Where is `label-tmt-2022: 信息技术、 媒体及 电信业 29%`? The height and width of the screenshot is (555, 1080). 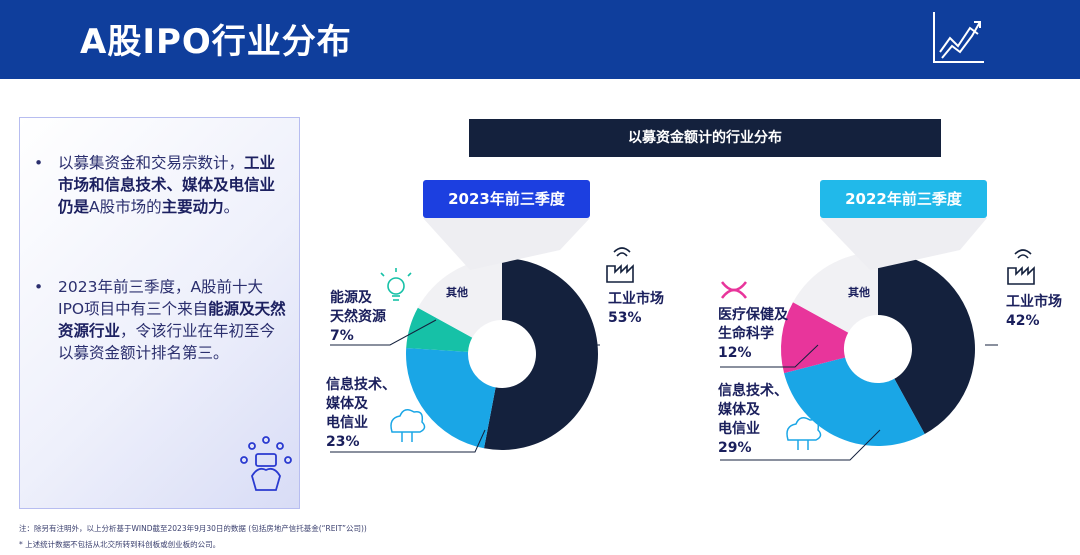
label-tmt-2022: 信息技术、 媒体及 电信业 29% is located at coordinates (753, 419).